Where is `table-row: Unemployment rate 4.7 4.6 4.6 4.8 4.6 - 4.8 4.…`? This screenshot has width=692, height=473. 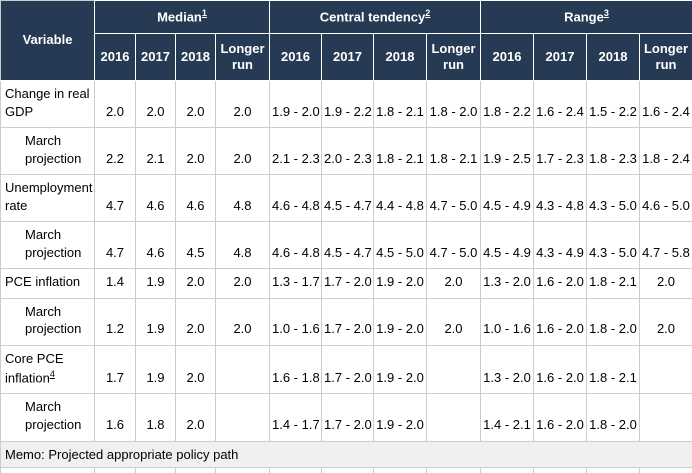 table-row: Unemployment rate 4.7 4.6 4.6 4.8 4.6 - 4.8 4.… is located at coordinates (346, 198).